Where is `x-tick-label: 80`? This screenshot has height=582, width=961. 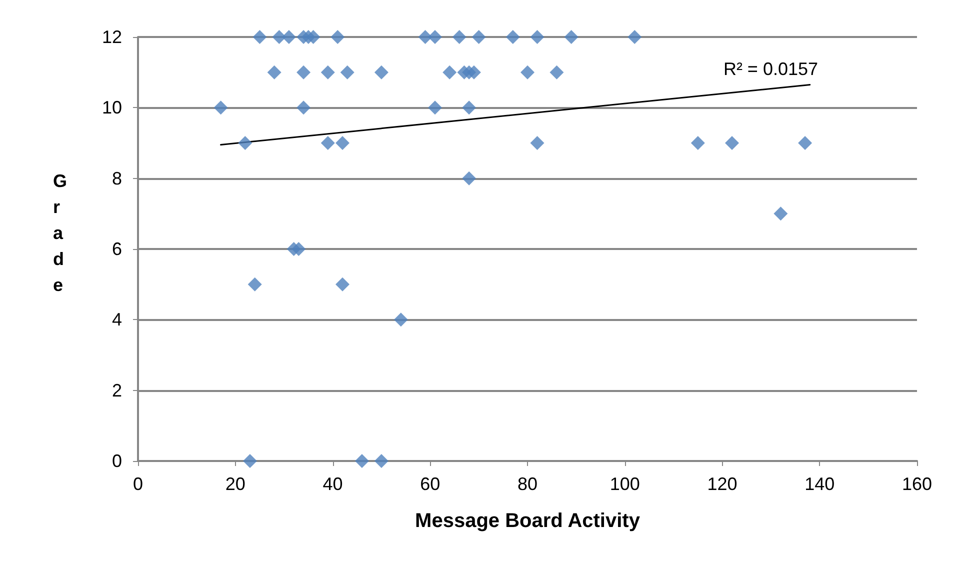 x-tick-label: 80 is located at coordinates (527, 484).